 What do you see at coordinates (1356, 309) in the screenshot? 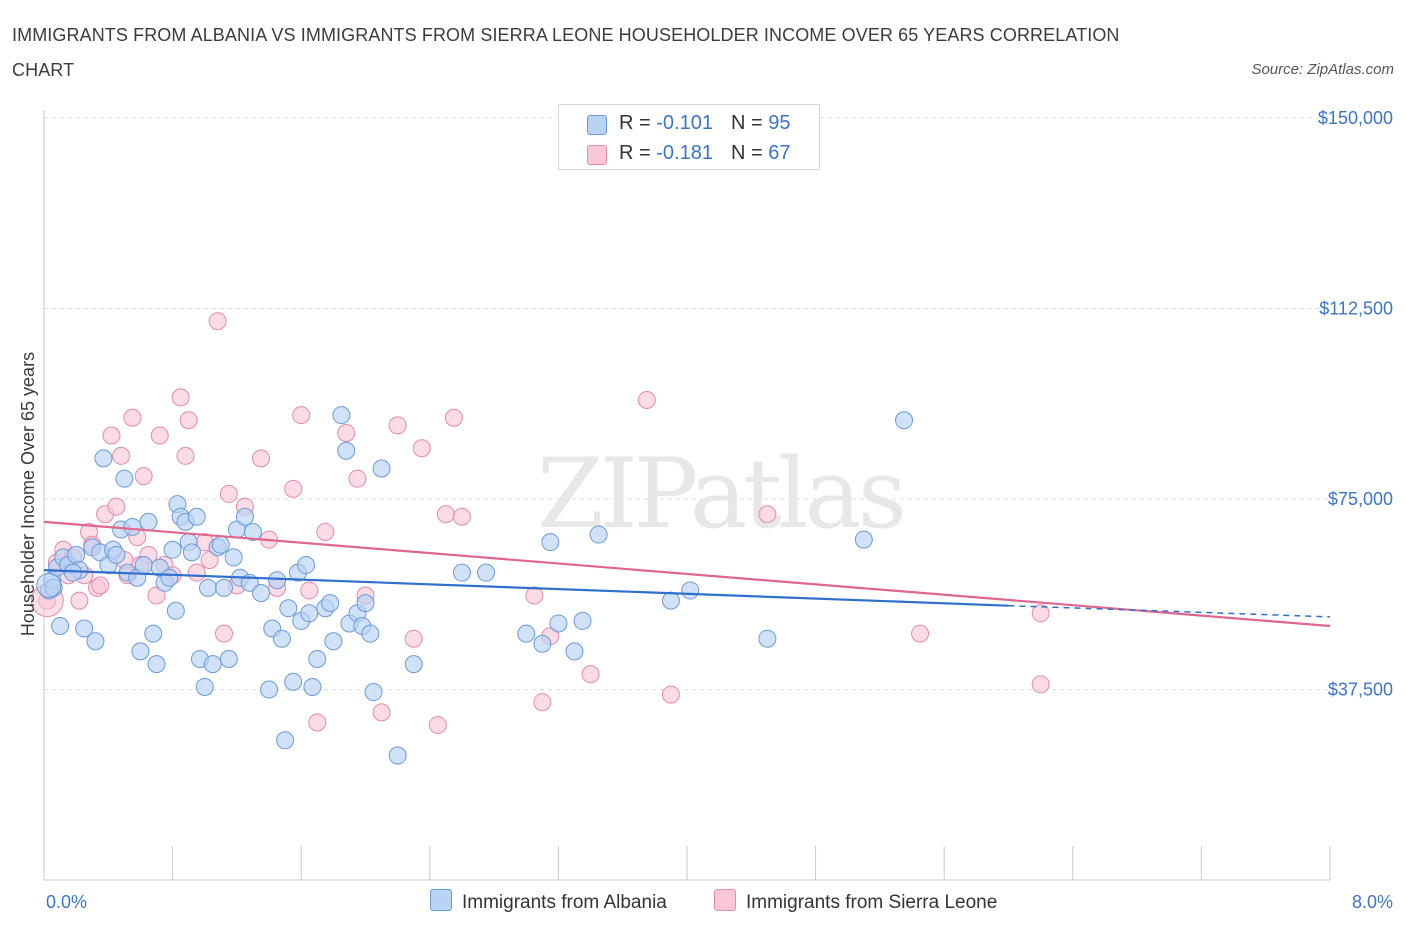
I see `y-tick-label: $112,500` at bounding box center [1356, 309].